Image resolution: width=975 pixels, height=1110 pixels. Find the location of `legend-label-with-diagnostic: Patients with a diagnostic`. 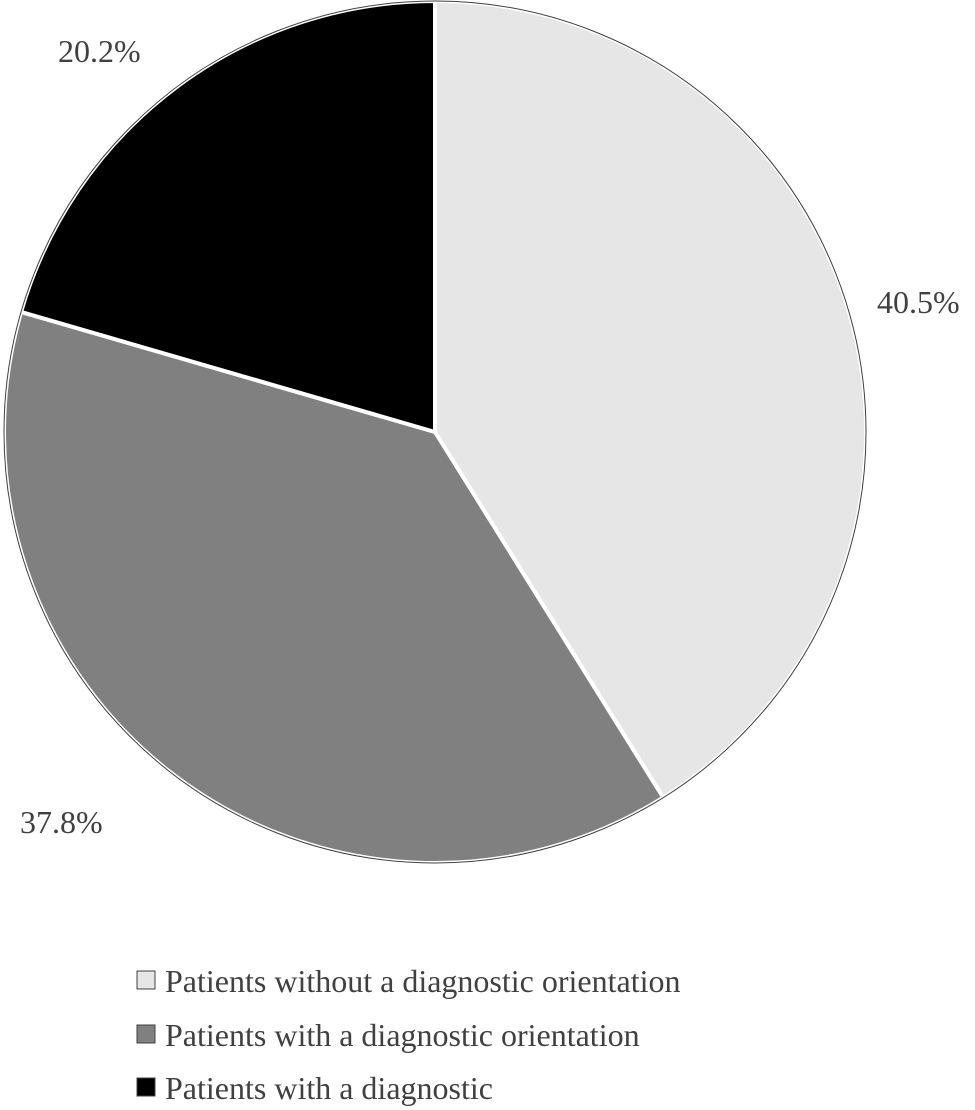

legend-label-with-diagnostic: Patients with a diagnostic is located at coordinates (329, 1088).